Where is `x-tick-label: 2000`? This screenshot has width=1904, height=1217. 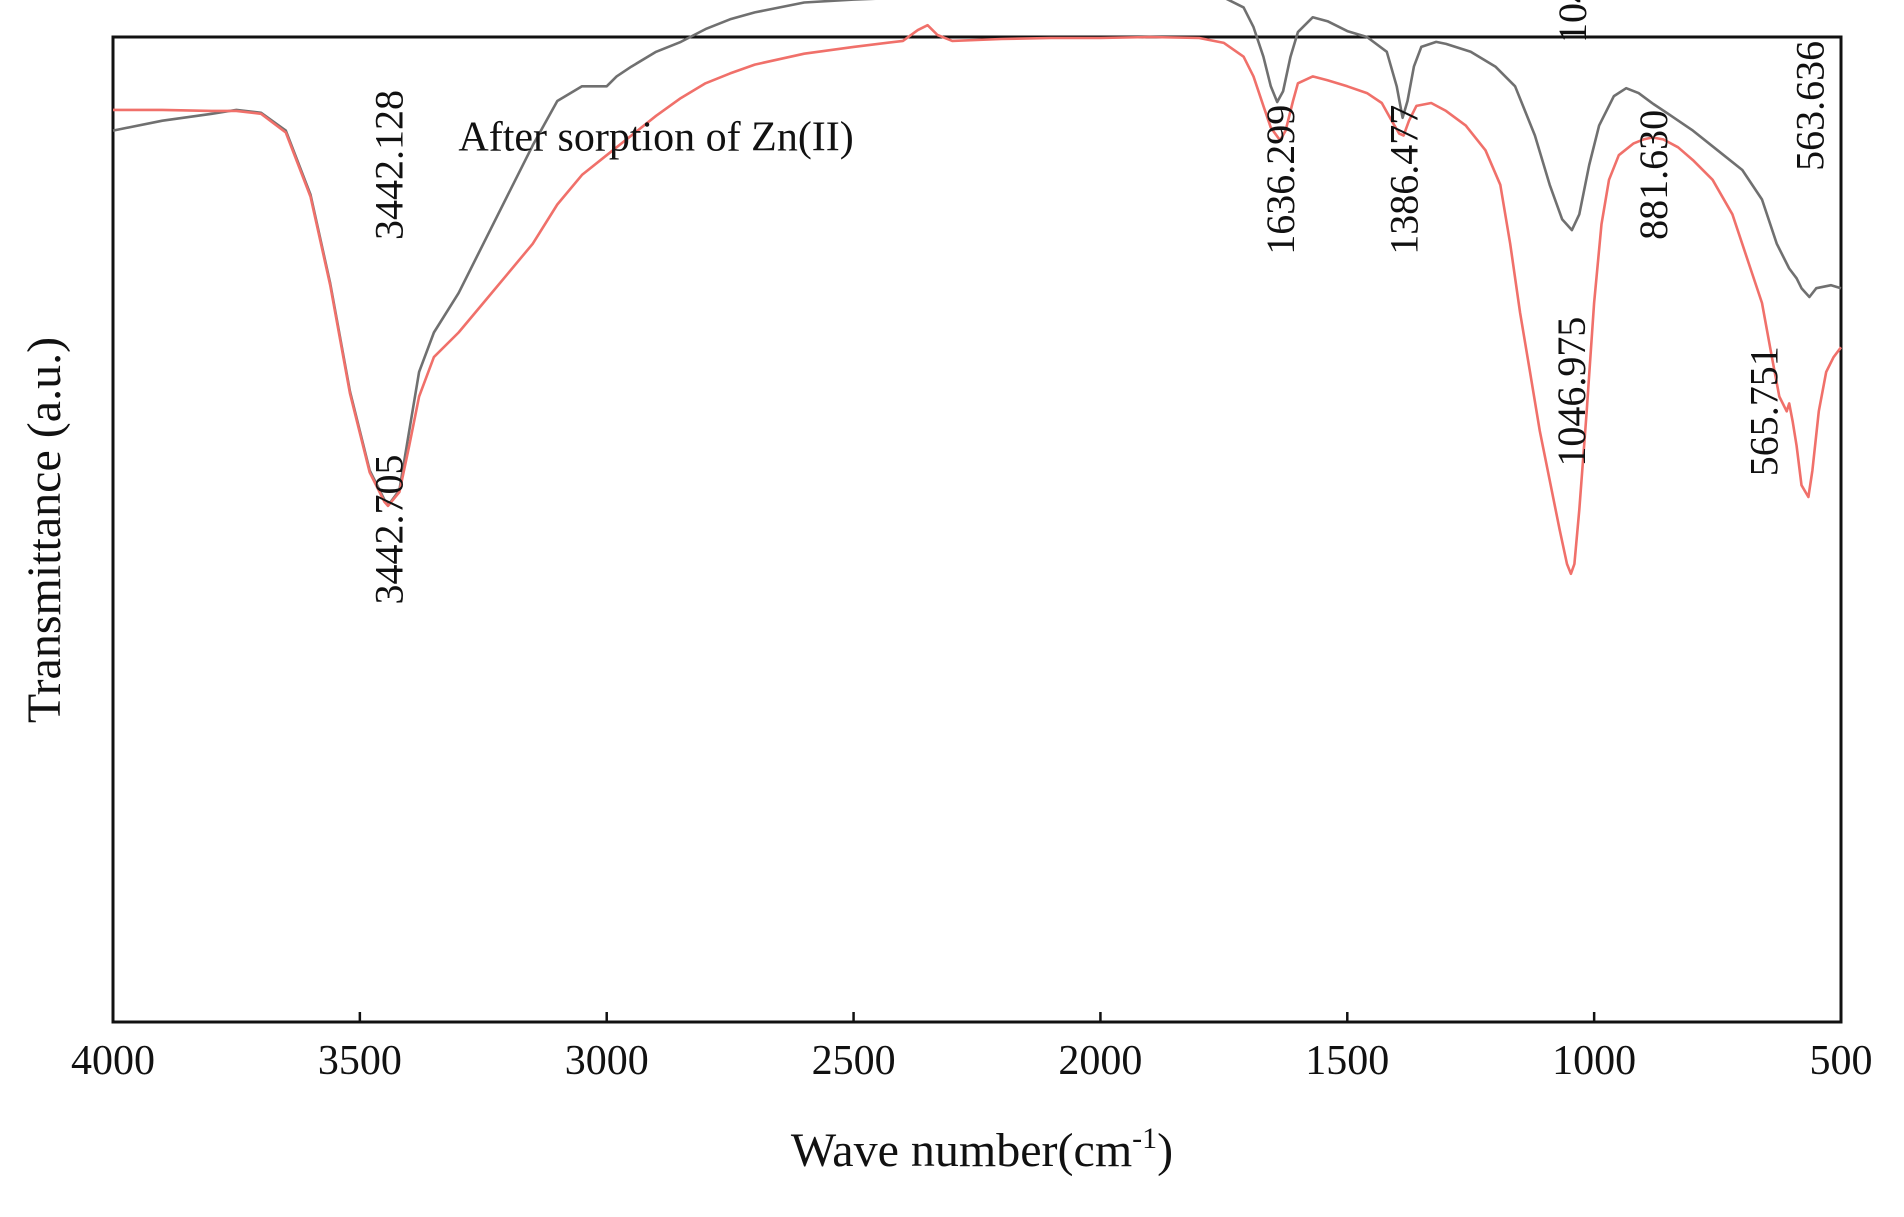
x-tick-label: 2000 is located at coordinates (1100, 1061).